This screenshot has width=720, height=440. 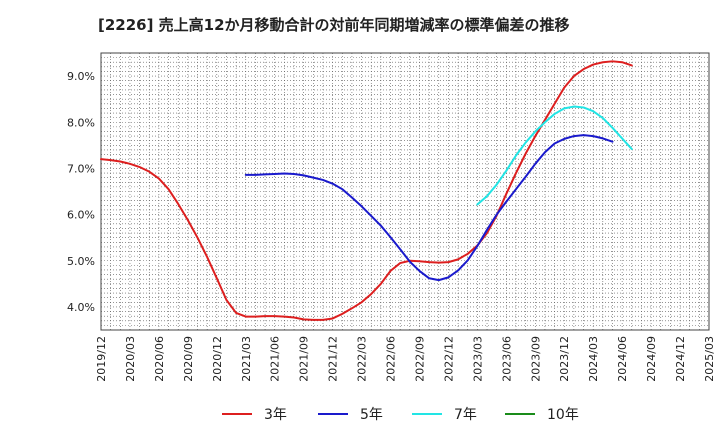 I want to click on x-tick-label: 2024/12, so click(x=680, y=359).